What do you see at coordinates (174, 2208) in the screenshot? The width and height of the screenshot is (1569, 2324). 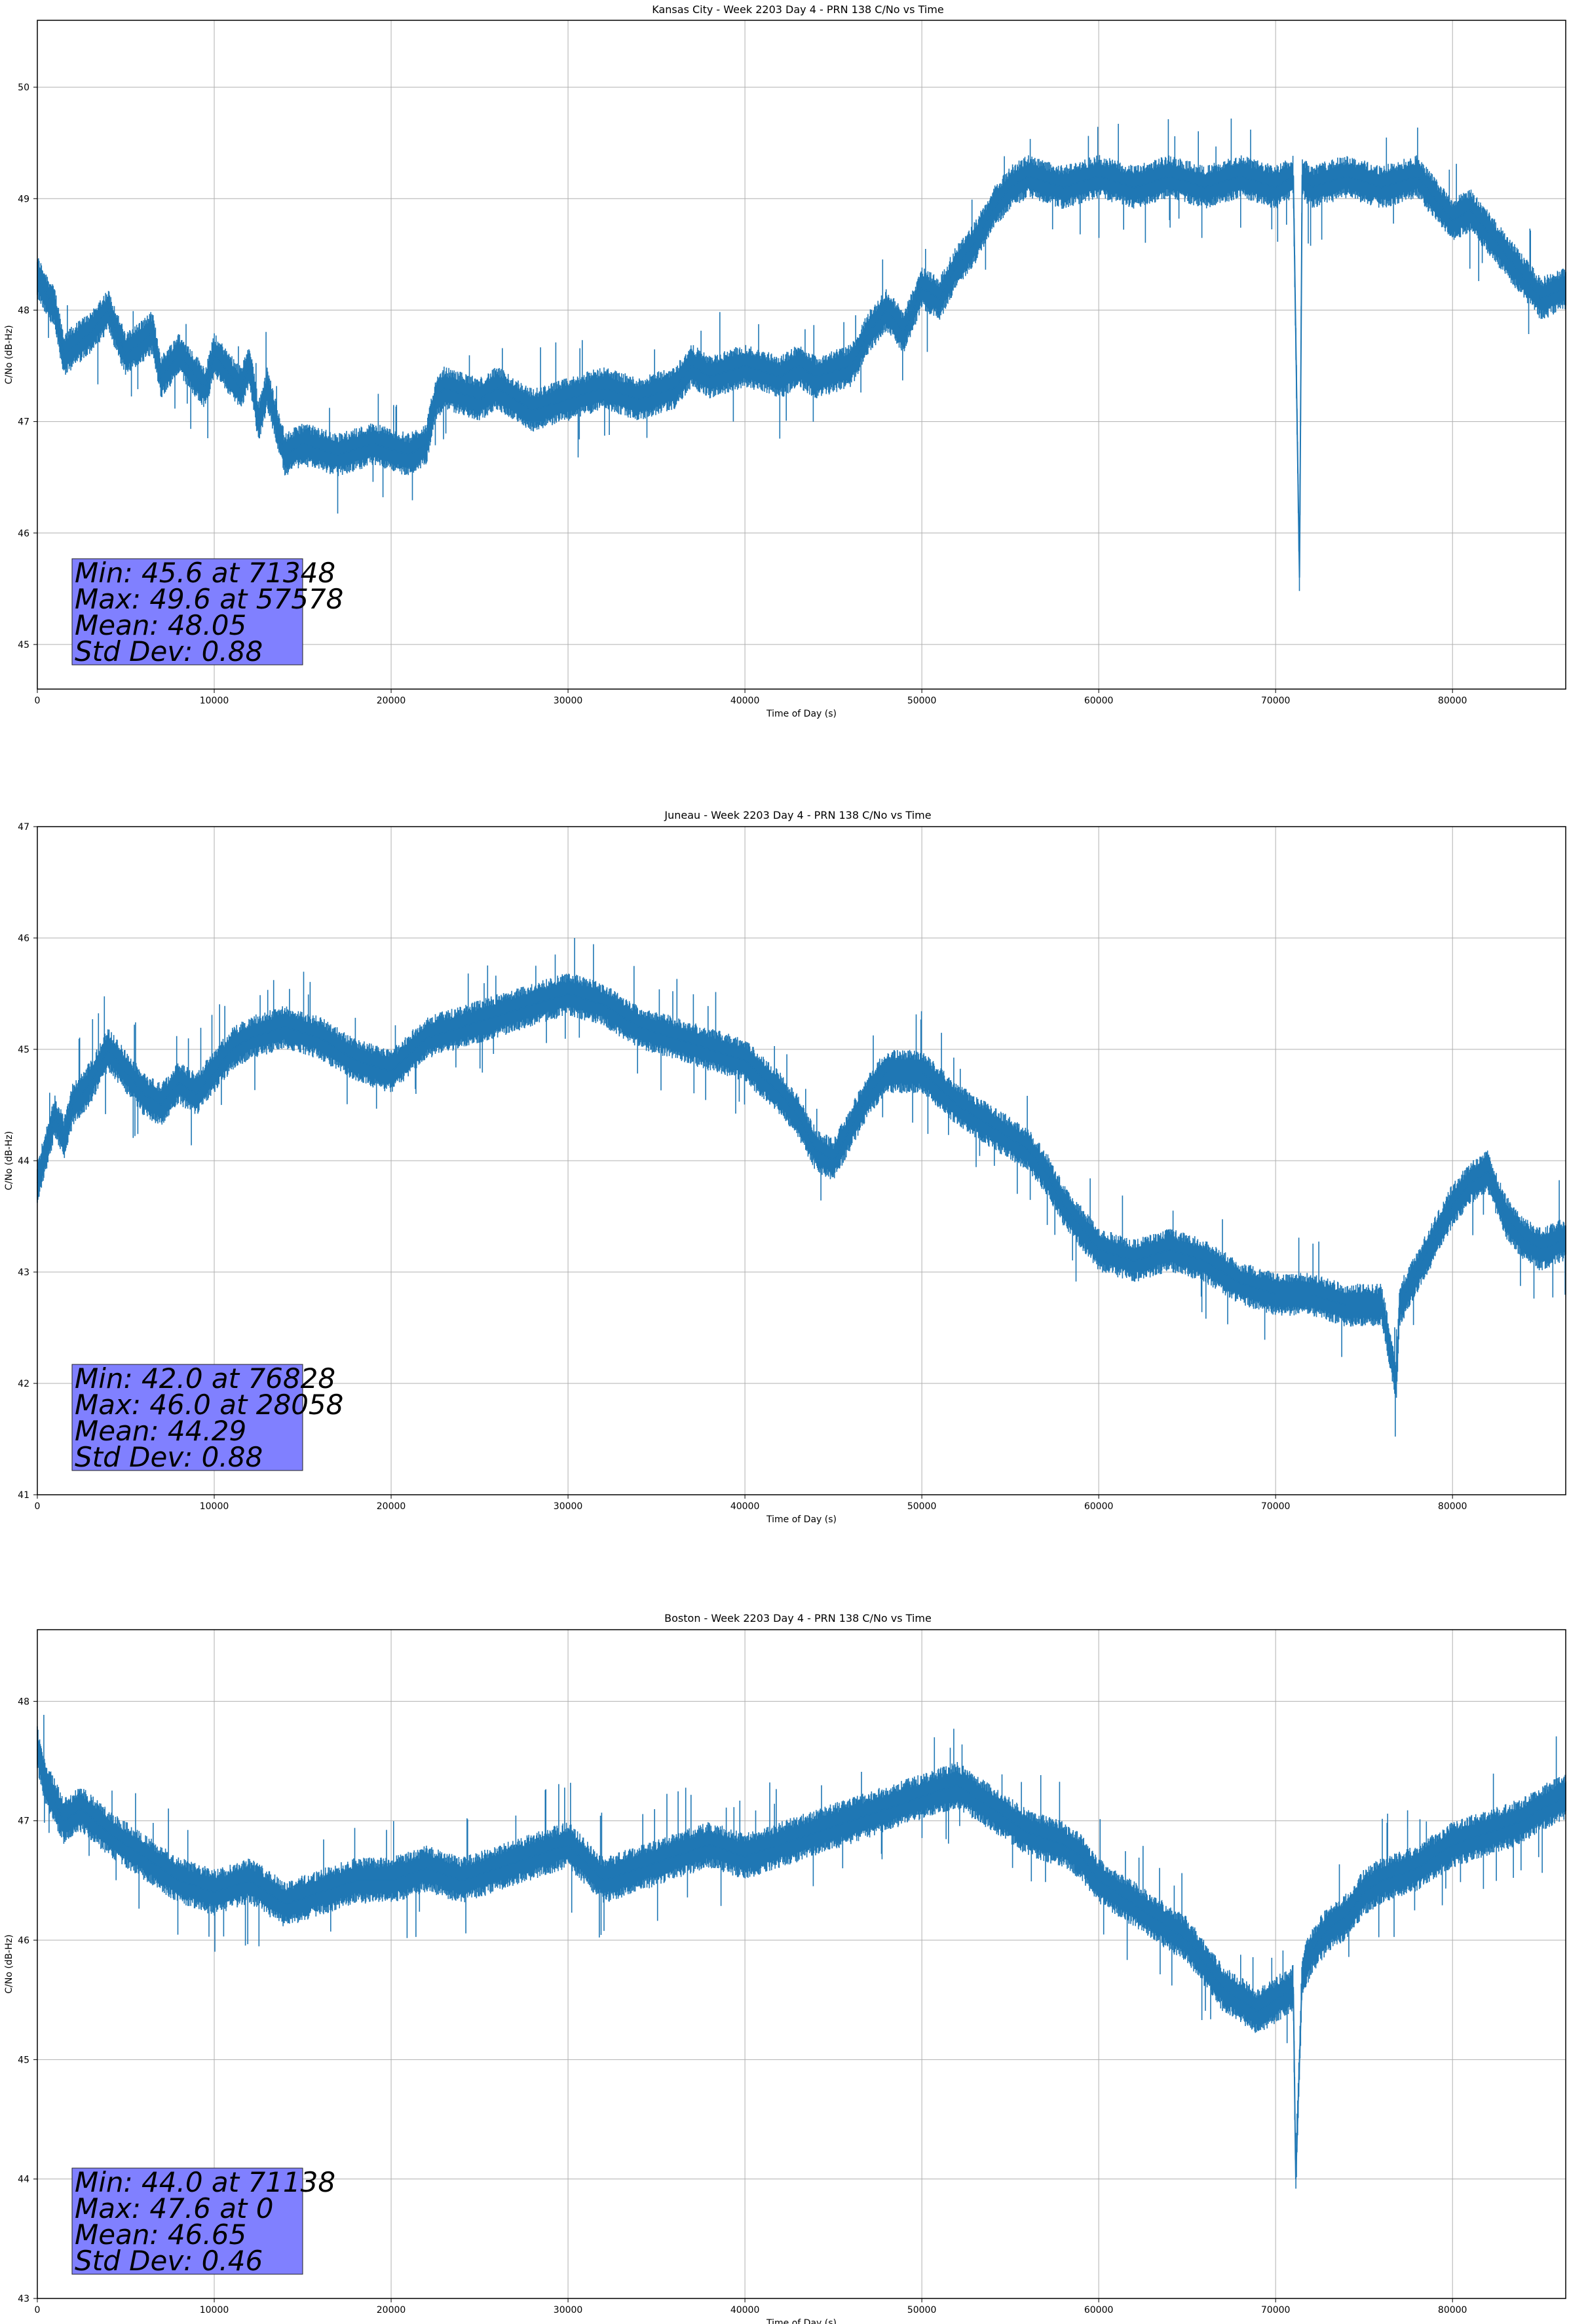 I see `stat-max: Max: 47.6 at 0` at bounding box center [174, 2208].